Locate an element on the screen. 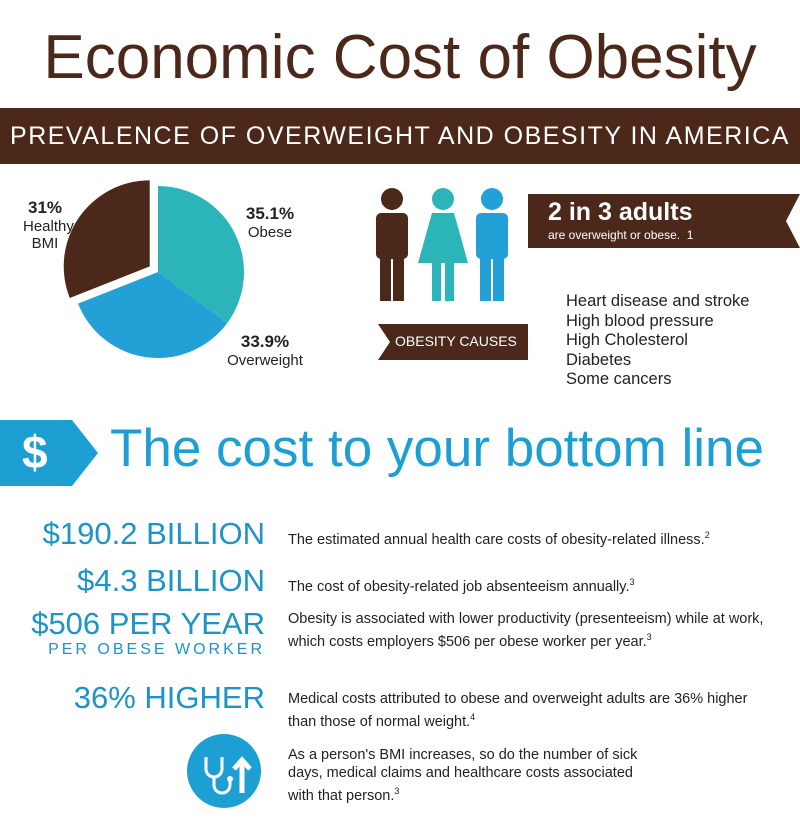  category-label: Overweight is located at coordinates (265, 360).